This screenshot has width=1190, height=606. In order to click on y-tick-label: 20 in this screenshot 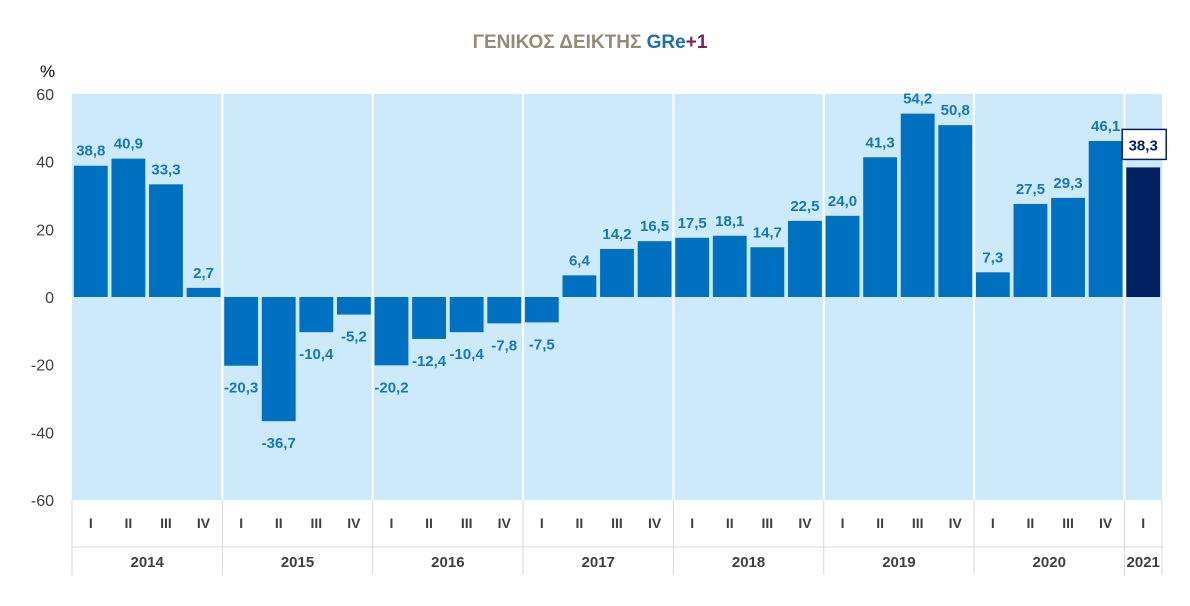, I will do `click(45, 230)`.